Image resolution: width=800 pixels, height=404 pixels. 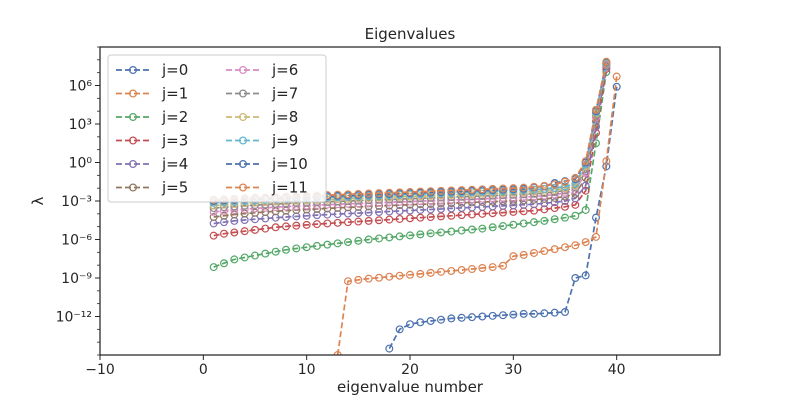 What do you see at coordinates (152, 70) in the screenshot?
I see `legend-item: j=0` at bounding box center [152, 70].